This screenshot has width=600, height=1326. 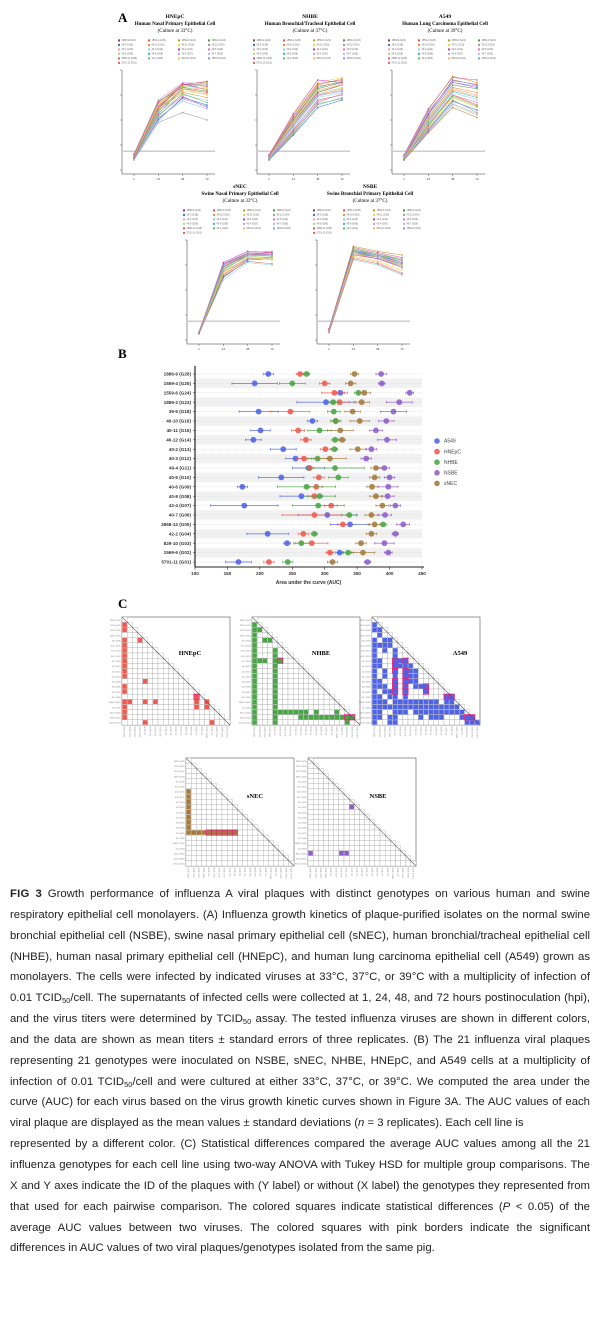 I want to click on y-label: 1886-9 (G26), so click(x=301, y=762).